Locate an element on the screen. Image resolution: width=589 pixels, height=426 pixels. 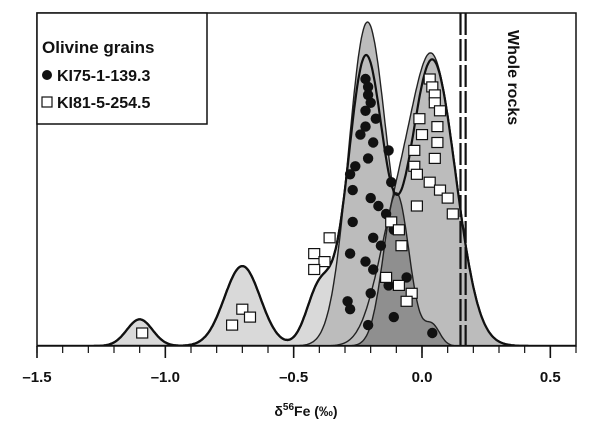
legend-marker-filled-circle is located at coordinates (47, 75).